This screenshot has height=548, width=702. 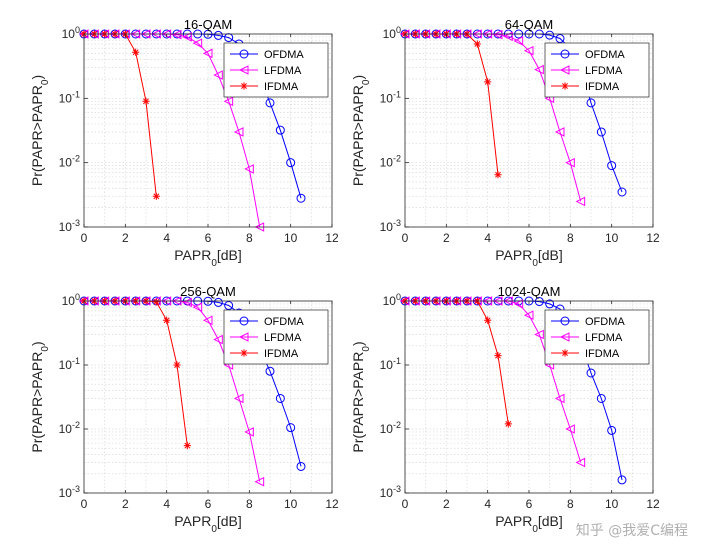 What do you see at coordinates (390, 226) in the screenshot?
I see `y-tick-label: 10⁻³` at bounding box center [390, 226].